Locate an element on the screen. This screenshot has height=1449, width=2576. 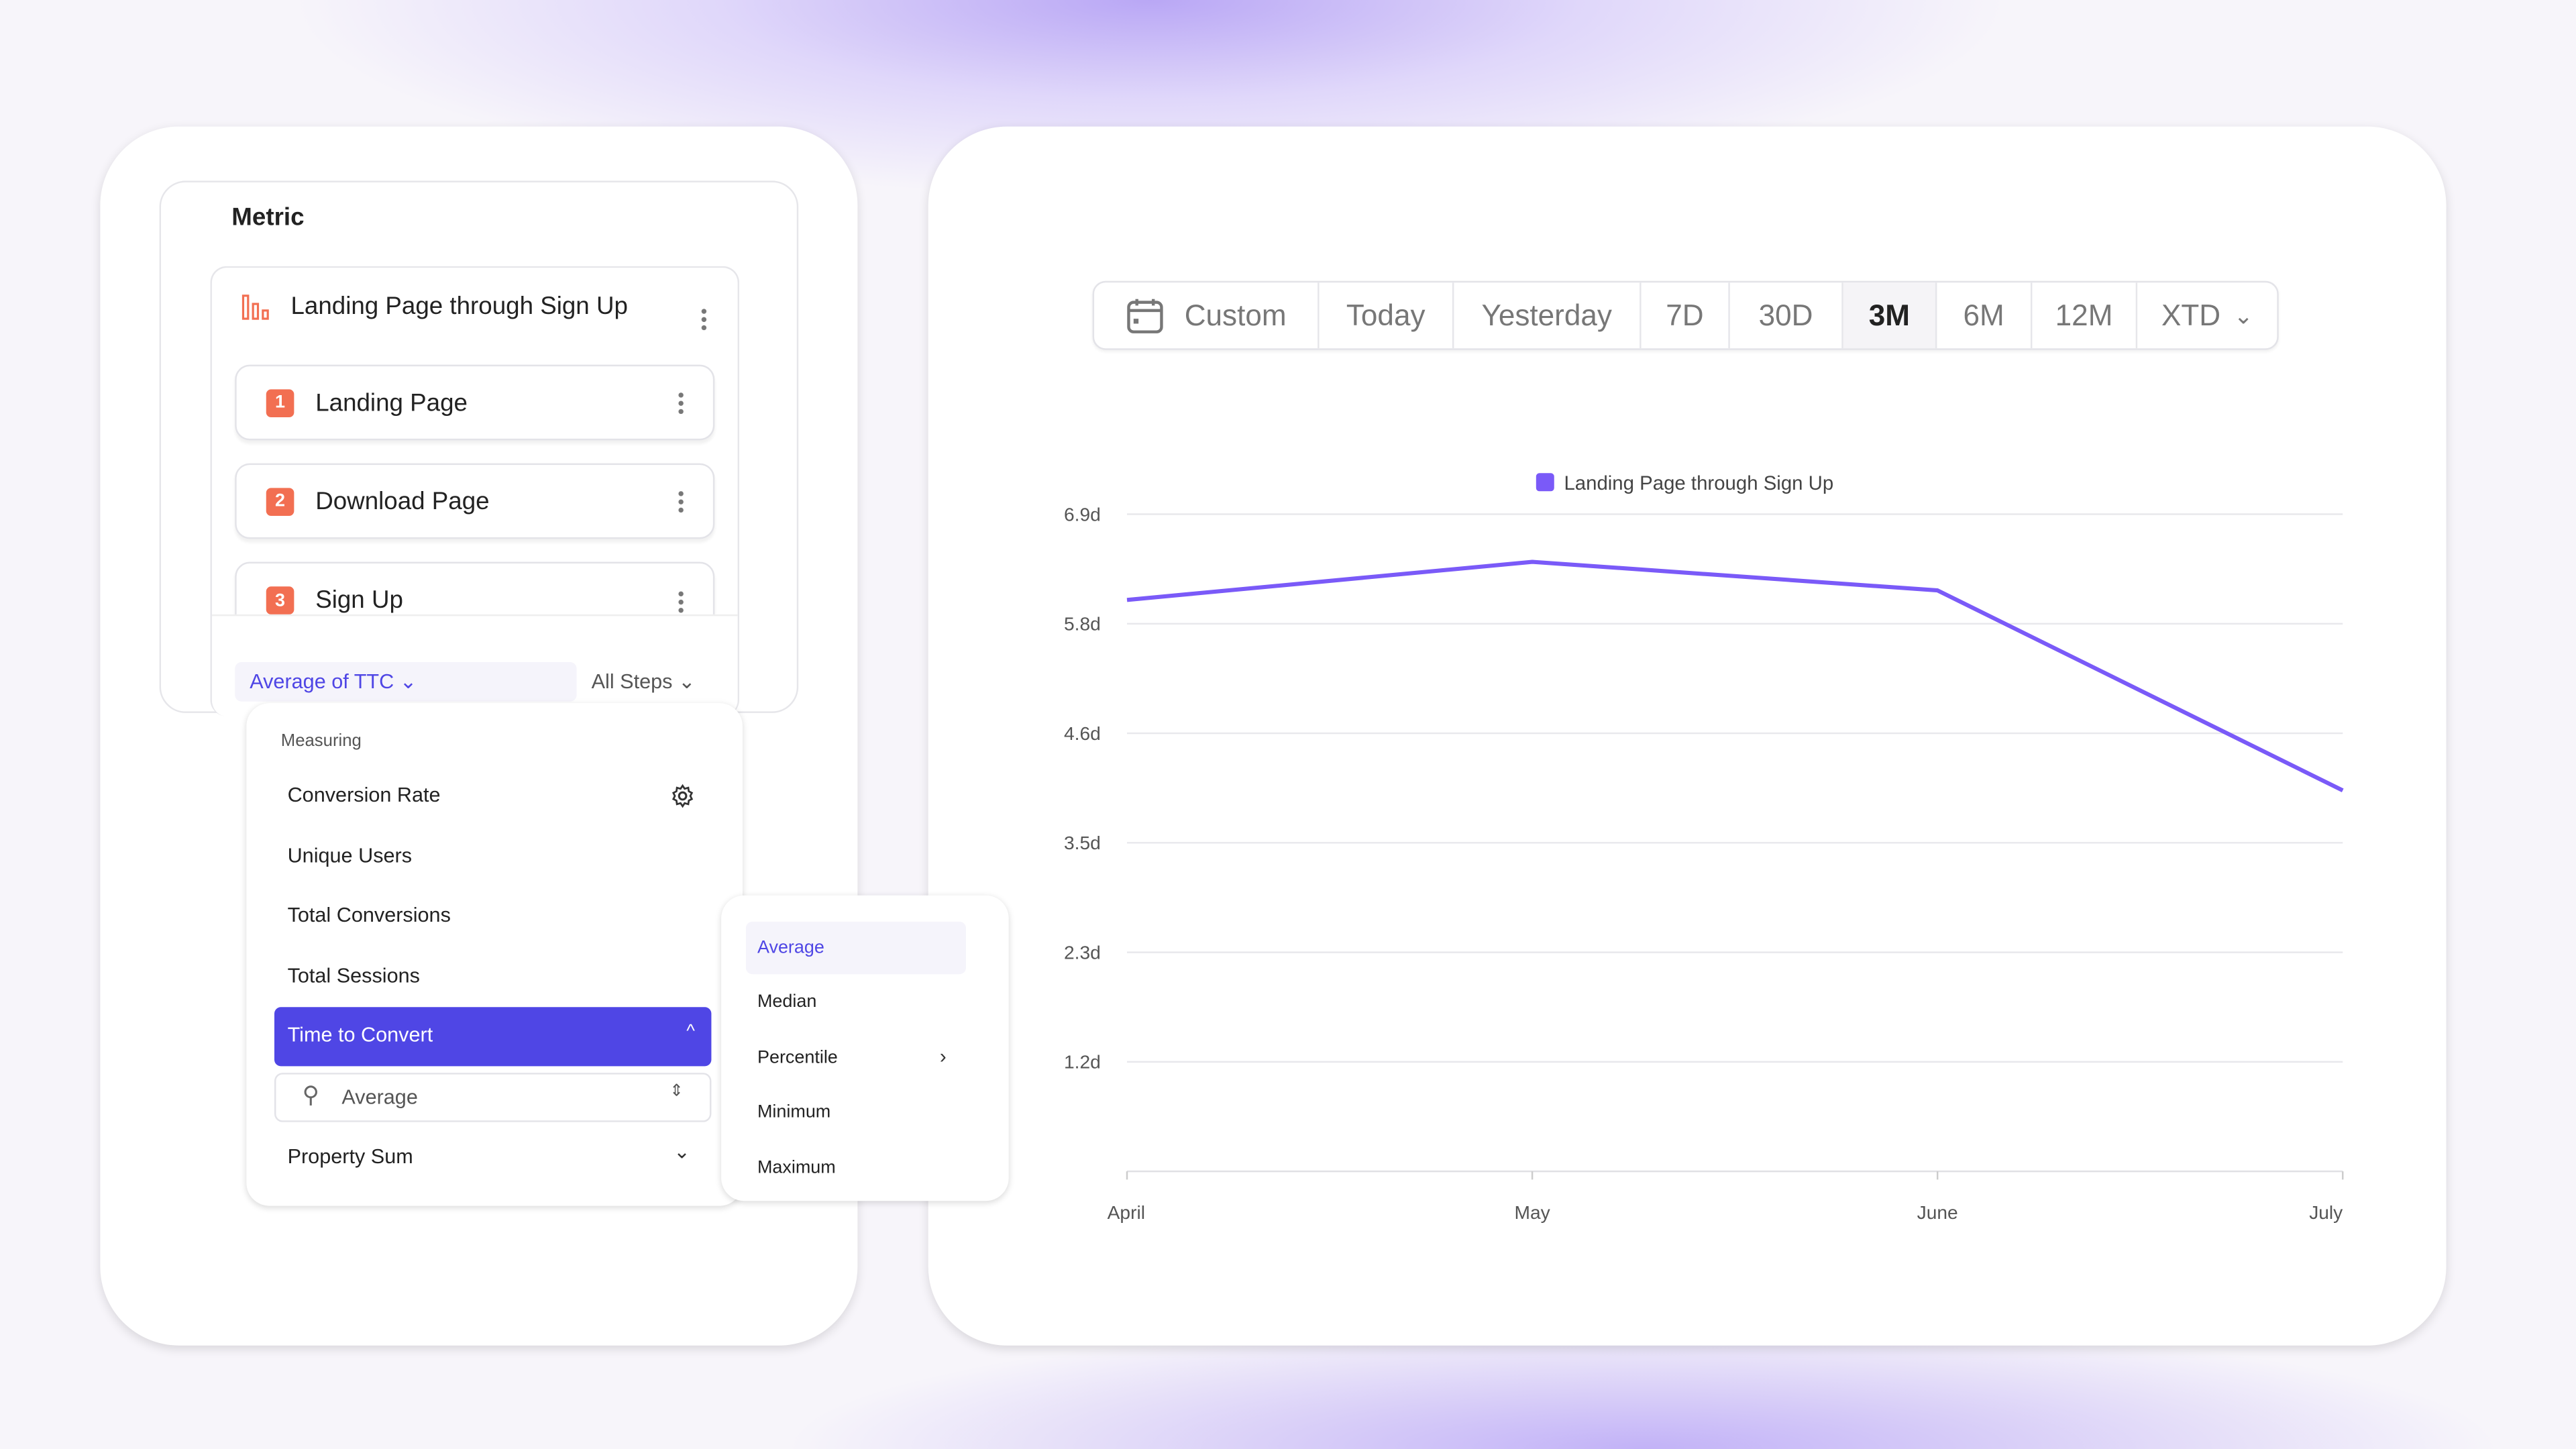
y-tick-label: 6.9d is located at coordinates (1082, 514).